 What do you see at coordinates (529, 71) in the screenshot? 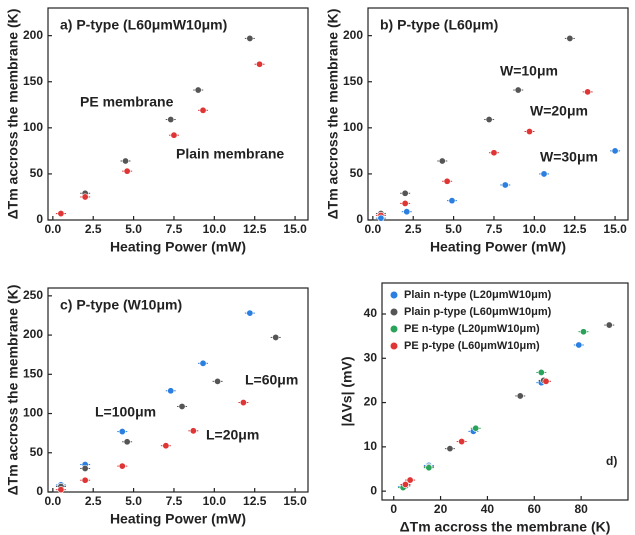
I see `series-label: W=10μm` at bounding box center [529, 71].